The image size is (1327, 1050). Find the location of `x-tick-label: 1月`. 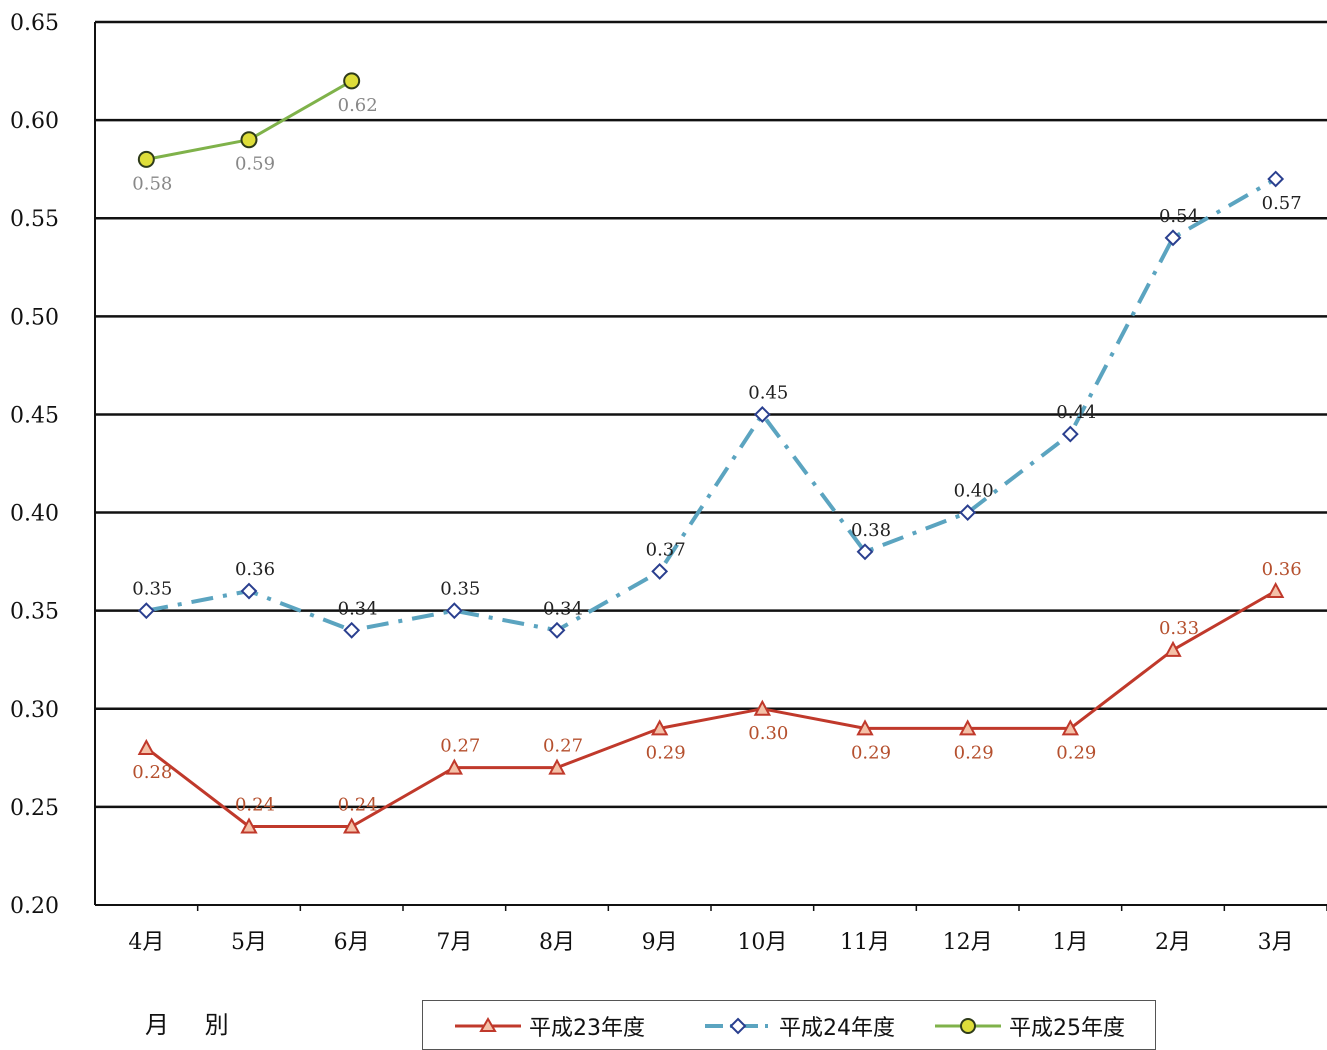

x-tick-label: 1月 is located at coordinates (1070, 942).